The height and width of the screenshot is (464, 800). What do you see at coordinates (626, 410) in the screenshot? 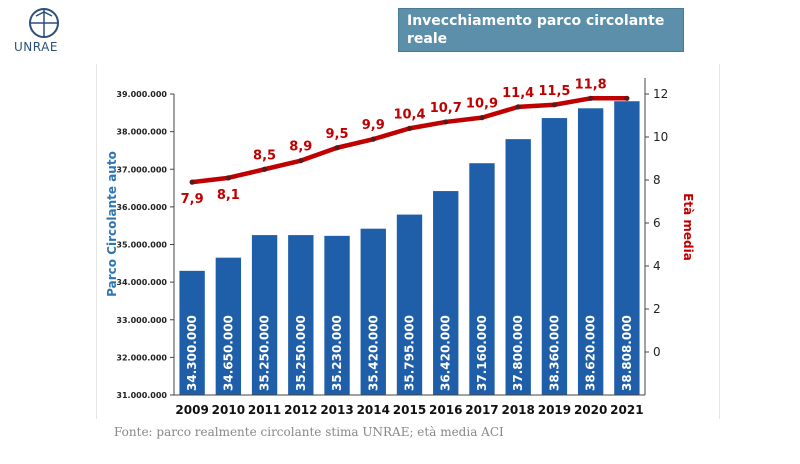
I see `x-tick-label: 2021` at bounding box center [626, 410].